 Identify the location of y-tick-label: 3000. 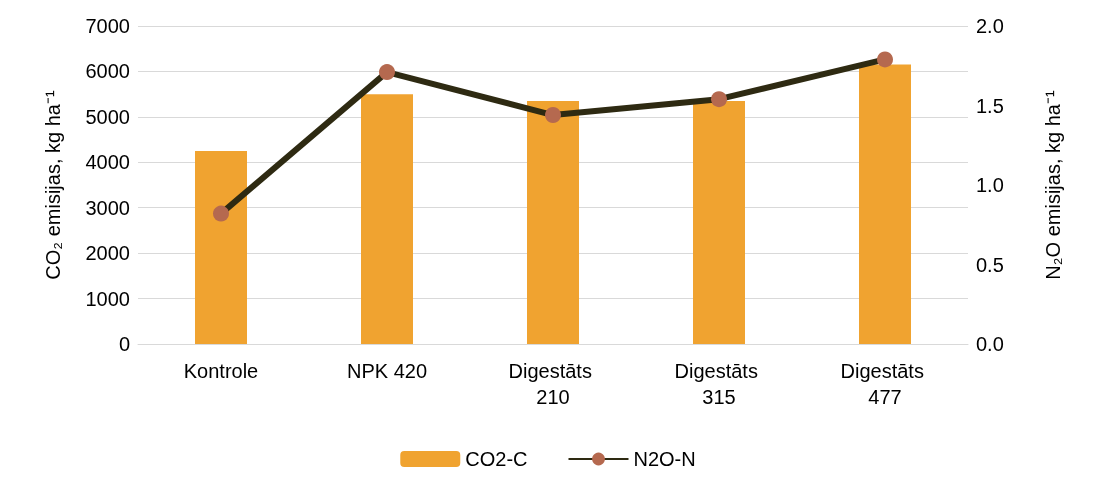
(107, 207).